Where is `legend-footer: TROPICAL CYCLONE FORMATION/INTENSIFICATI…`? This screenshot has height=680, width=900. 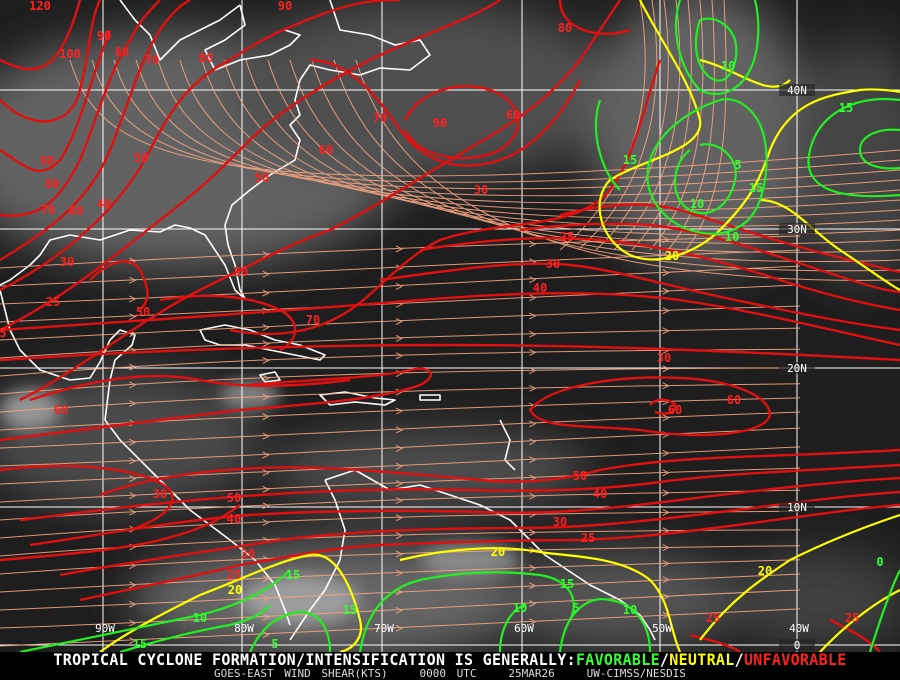
legend-footer: TROPICAL CYCLONE FORMATION/INTENSIFICATI… is located at coordinates (450, 666).